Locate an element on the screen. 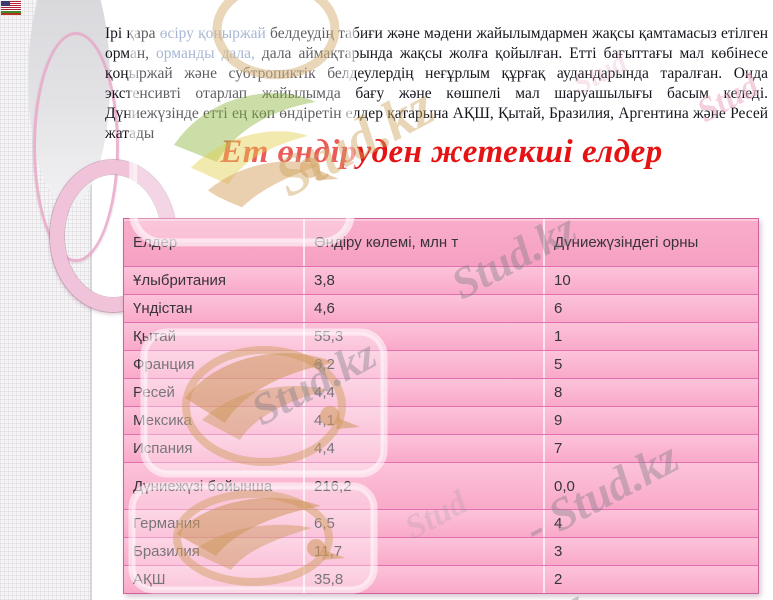 The height and width of the screenshot is (600, 773). table-cell-rank: 0,0 is located at coordinates (650, 486).